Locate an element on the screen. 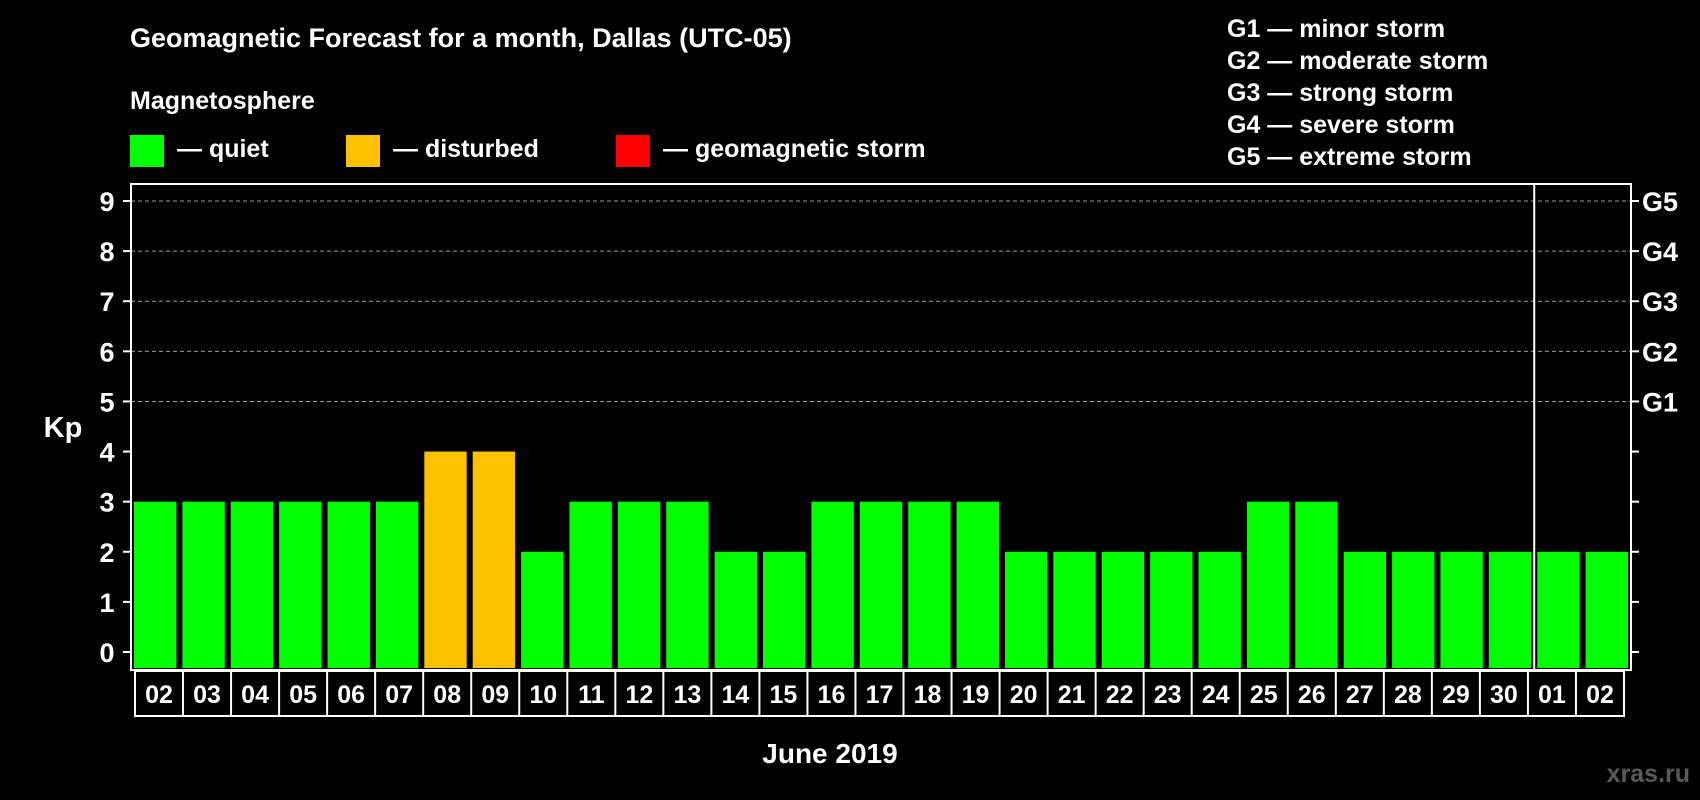 Image resolution: width=1700 pixels, height=800 pixels. x-tick-label-17-15: 17 is located at coordinates (880, 695).